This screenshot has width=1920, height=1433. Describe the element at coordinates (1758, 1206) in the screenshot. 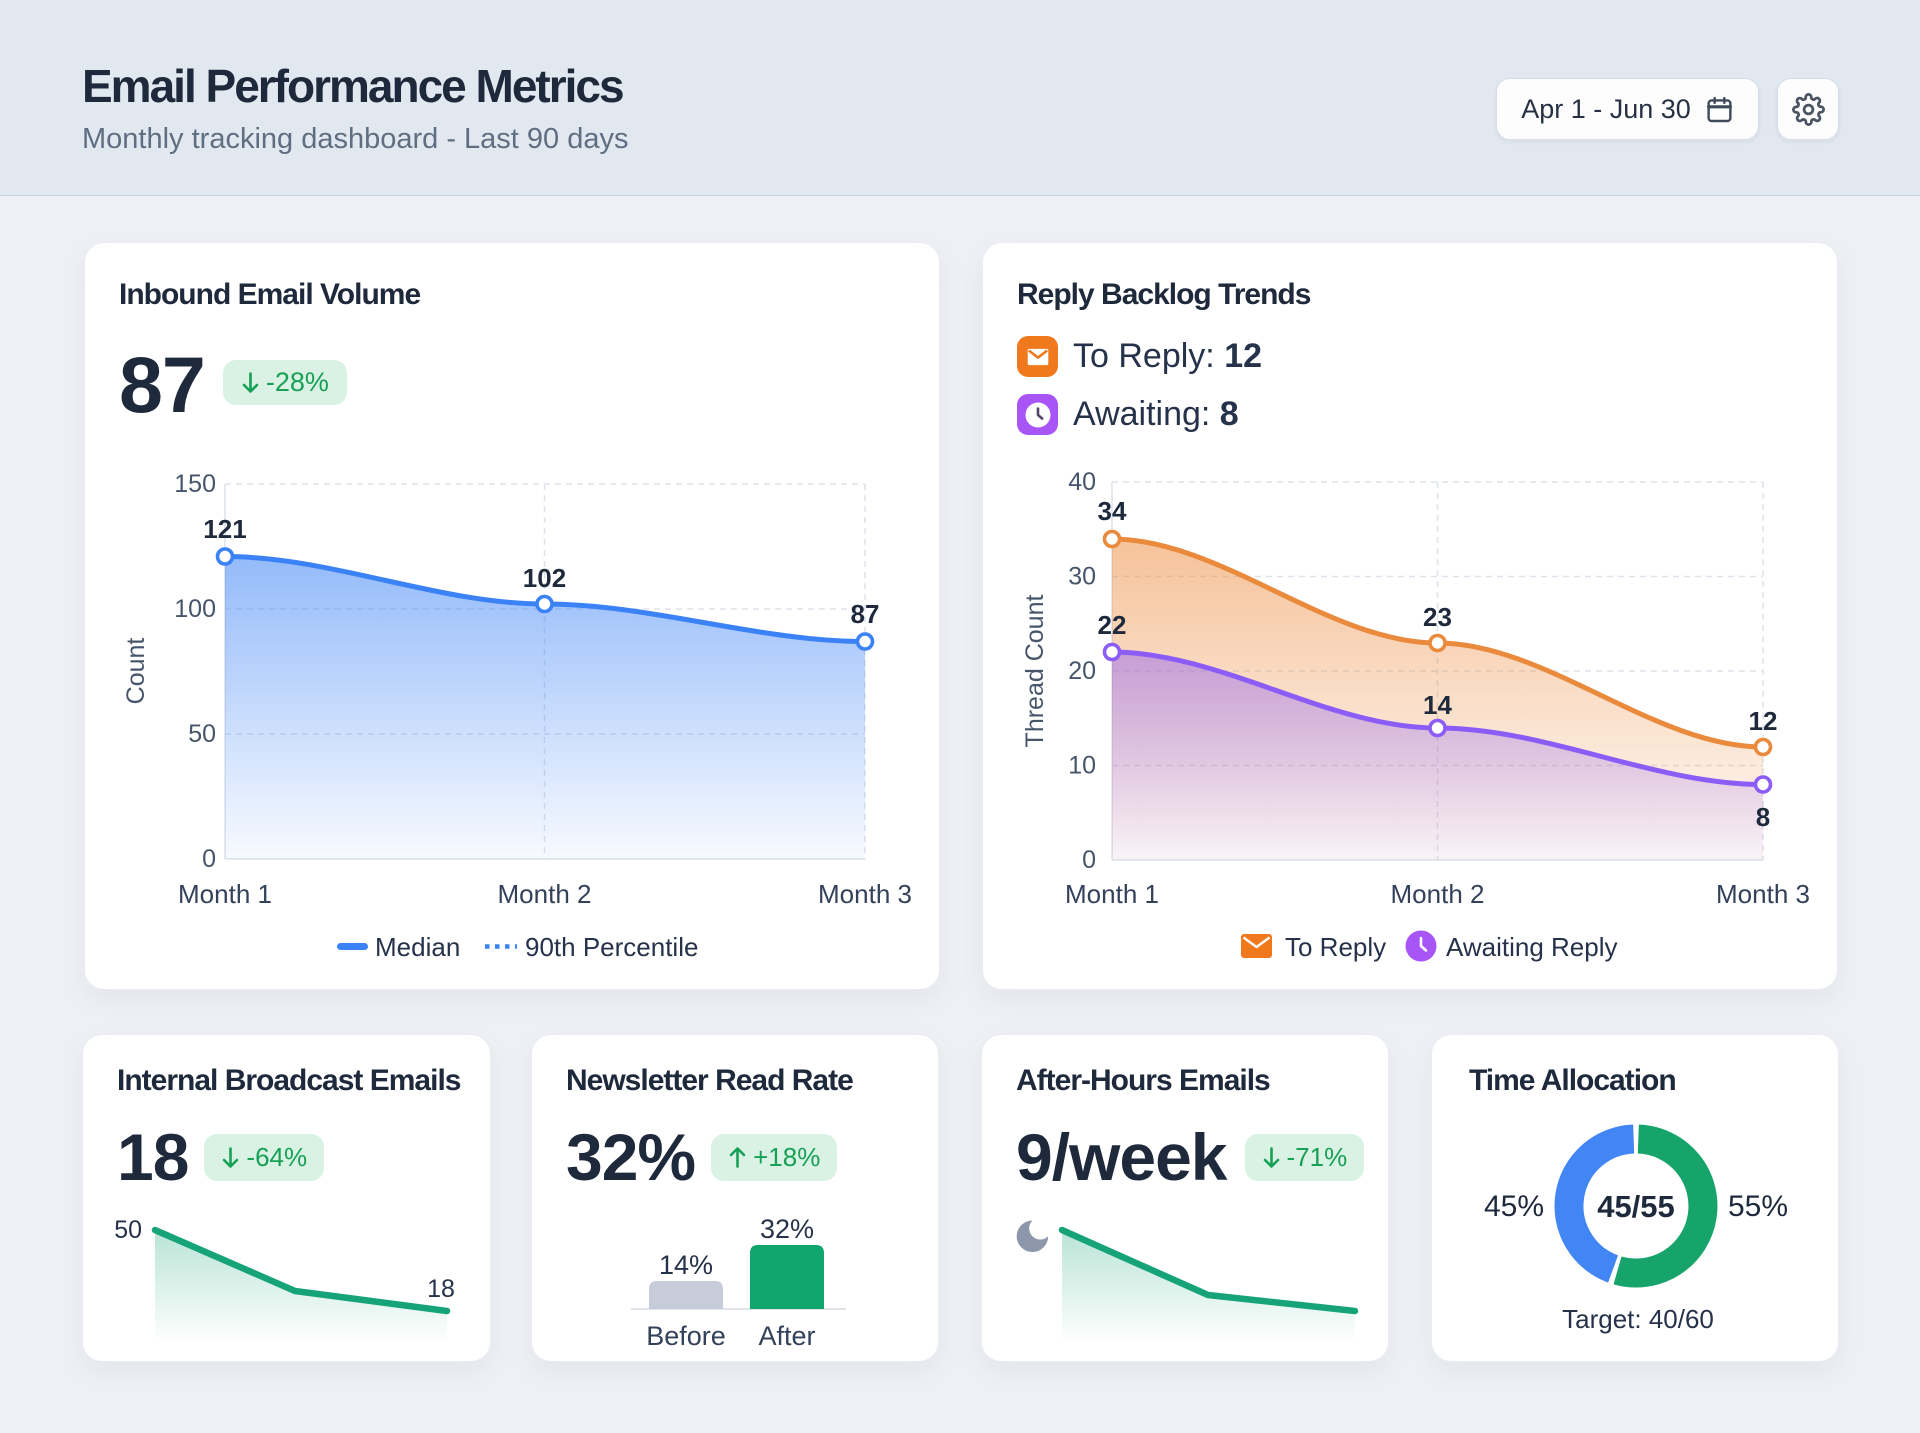

I see `svg-text: 55%` at that location.